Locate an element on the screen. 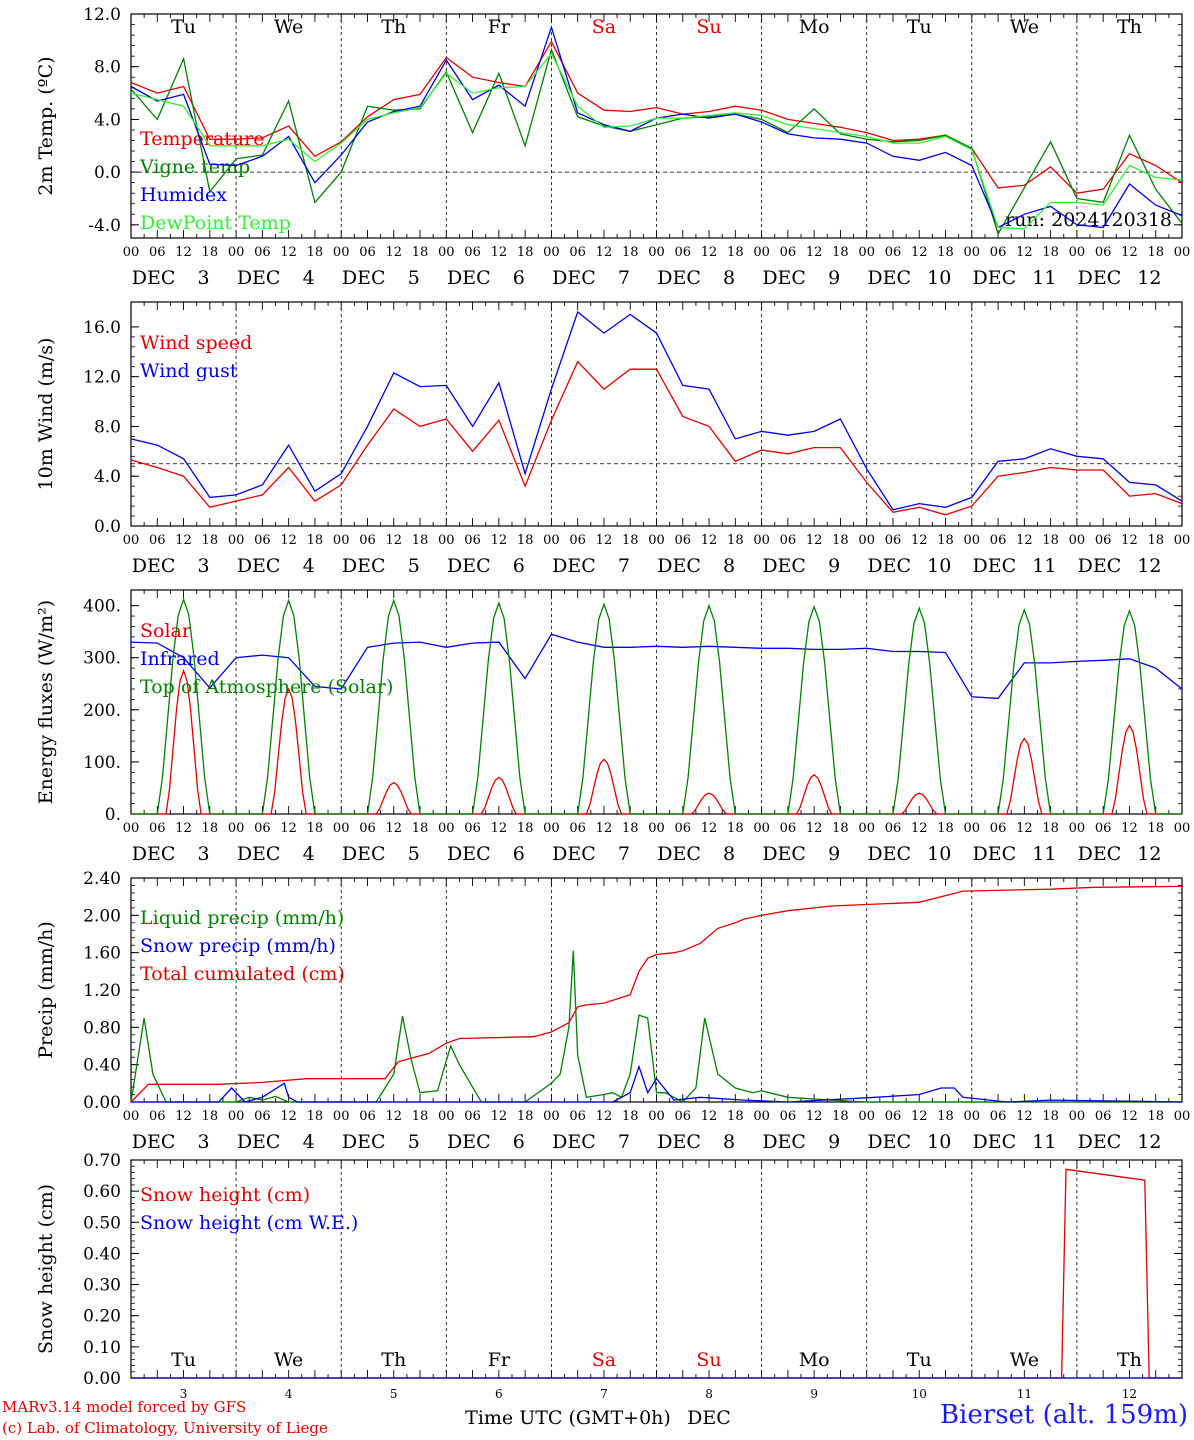  credit-model: MARv3.14 model forced by GFS is located at coordinates (124, 1407).